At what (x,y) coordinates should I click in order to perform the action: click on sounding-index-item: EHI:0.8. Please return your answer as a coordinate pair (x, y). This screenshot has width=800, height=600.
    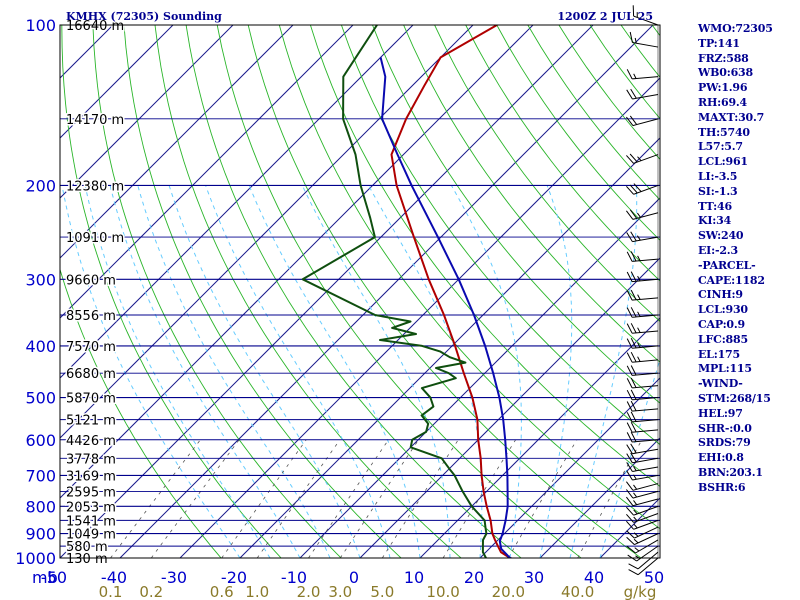
    Looking at the image, I should click on (721, 458).